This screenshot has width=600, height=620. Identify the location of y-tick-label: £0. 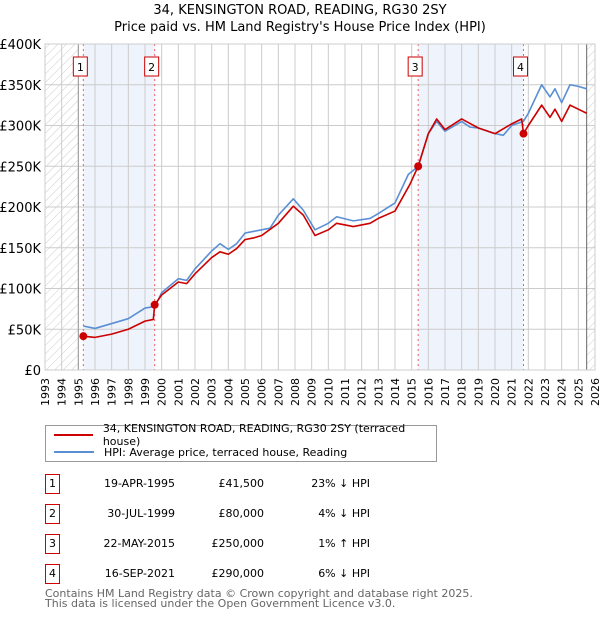
(32, 371).